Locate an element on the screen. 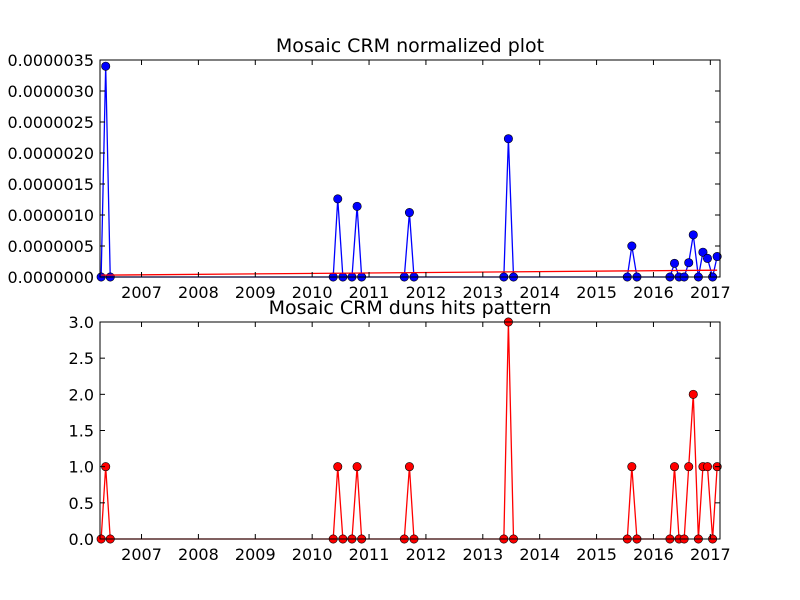 This screenshot has width=800, height=600. top-chart-title: Mosaic CRM normalized plot is located at coordinates (410, 46).